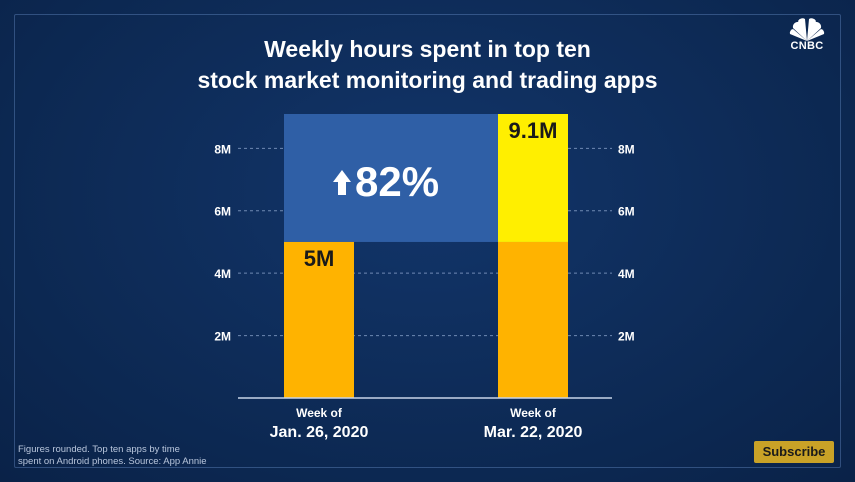 Image resolution: width=855 pixels, height=482 pixels. I want to click on title-line-1: Weekly hours spent in top ten, so click(427, 49).